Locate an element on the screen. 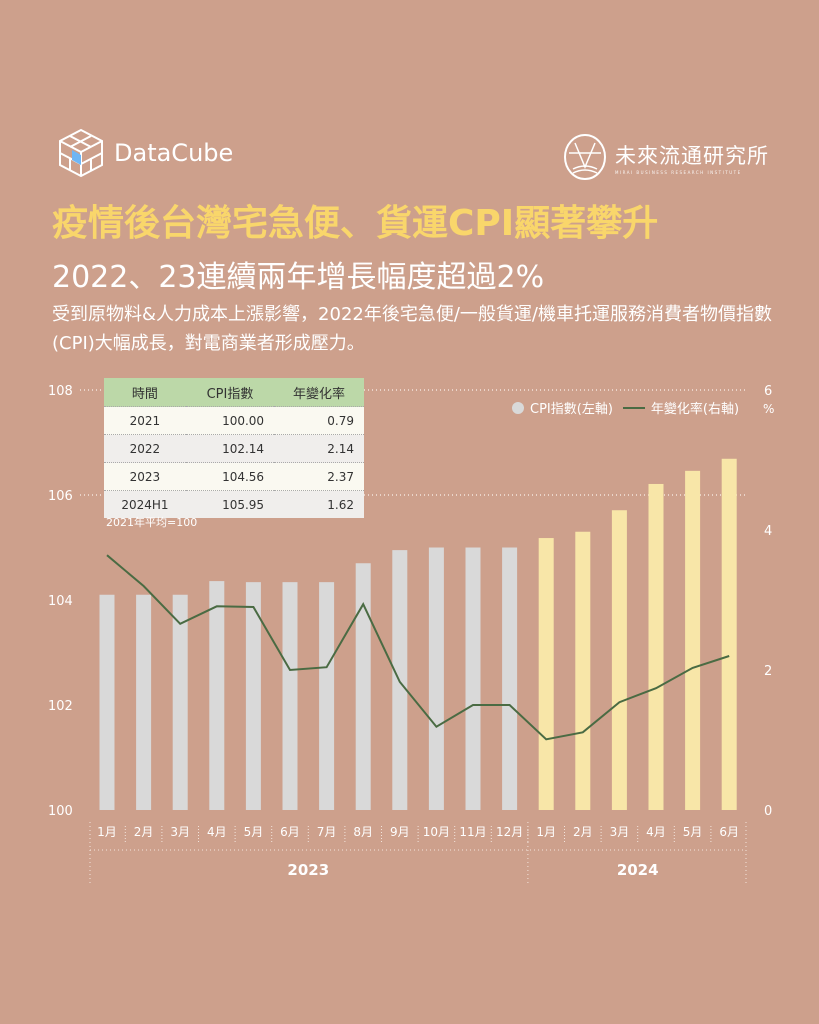 The image size is (819, 1024). right-axis-tick: 2 is located at coordinates (768, 671).